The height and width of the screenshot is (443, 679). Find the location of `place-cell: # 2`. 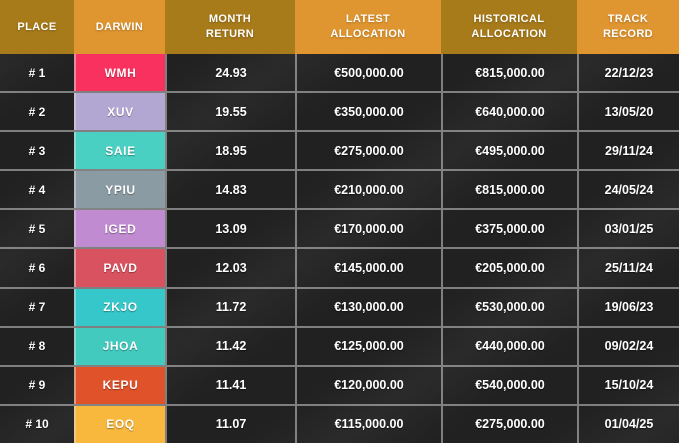

place-cell: # 2 is located at coordinates (37, 111).